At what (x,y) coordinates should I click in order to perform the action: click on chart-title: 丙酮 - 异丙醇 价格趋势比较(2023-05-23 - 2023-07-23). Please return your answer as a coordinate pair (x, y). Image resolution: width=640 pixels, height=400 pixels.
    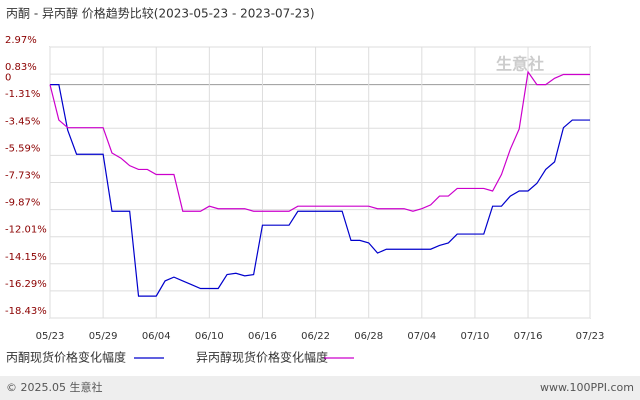
    Looking at the image, I should click on (160, 13).